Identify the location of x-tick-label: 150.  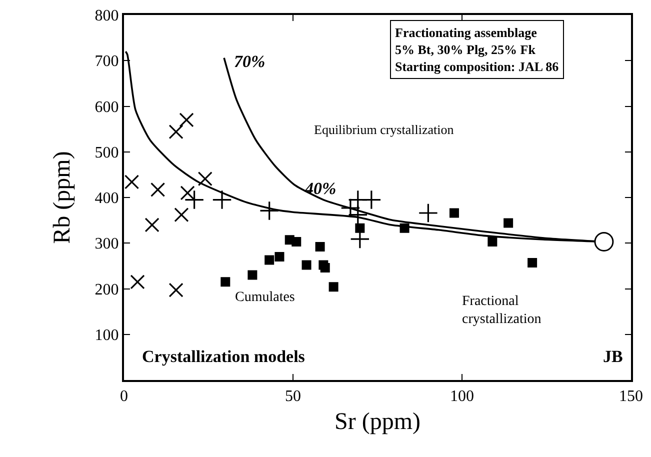
(631, 397).